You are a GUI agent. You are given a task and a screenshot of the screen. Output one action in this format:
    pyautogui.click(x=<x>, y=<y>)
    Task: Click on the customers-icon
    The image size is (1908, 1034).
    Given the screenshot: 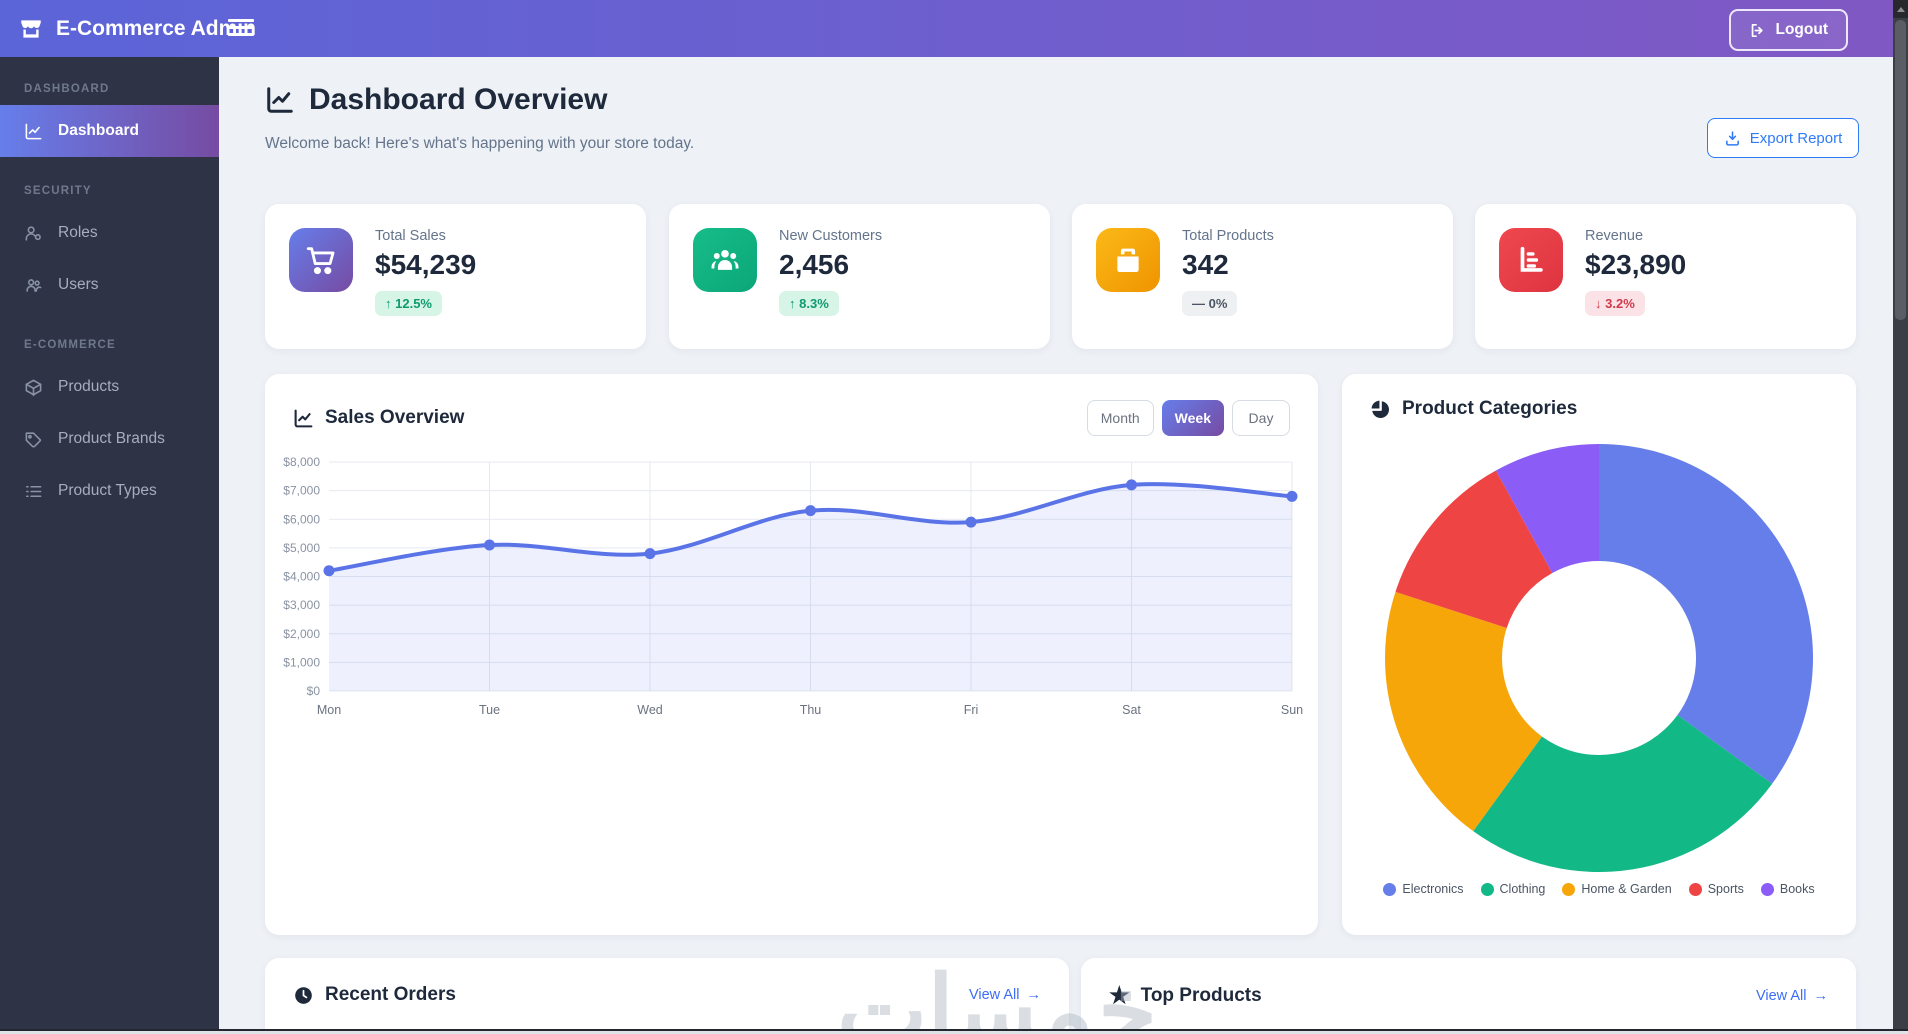 What is the action you would take?
    pyautogui.click(x=725, y=260)
    